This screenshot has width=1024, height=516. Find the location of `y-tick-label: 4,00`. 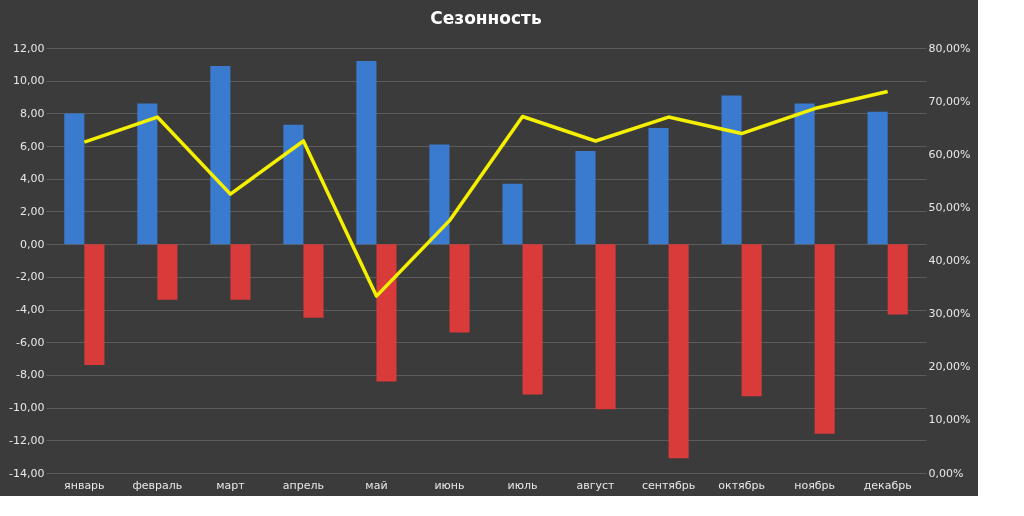

y-tick-label: 4,00 is located at coordinates (32, 179).